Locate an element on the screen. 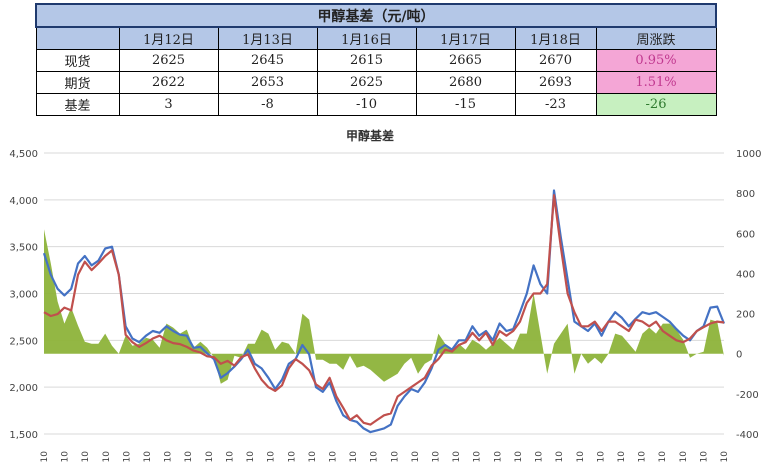  y-right-tick-label: -200 is located at coordinates (747, 395).